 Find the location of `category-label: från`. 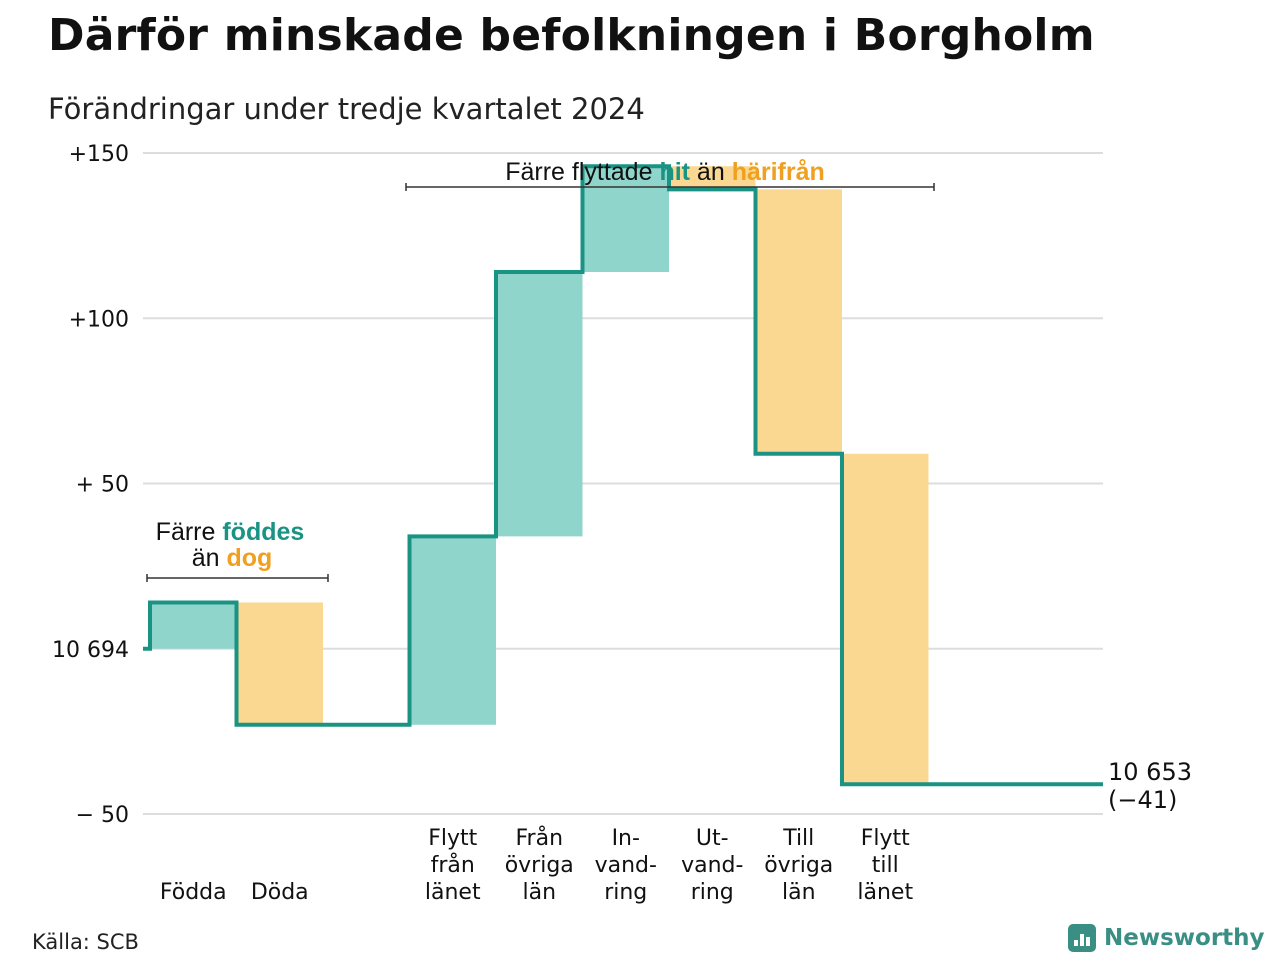

category-label: från is located at coordinates (453, 865).